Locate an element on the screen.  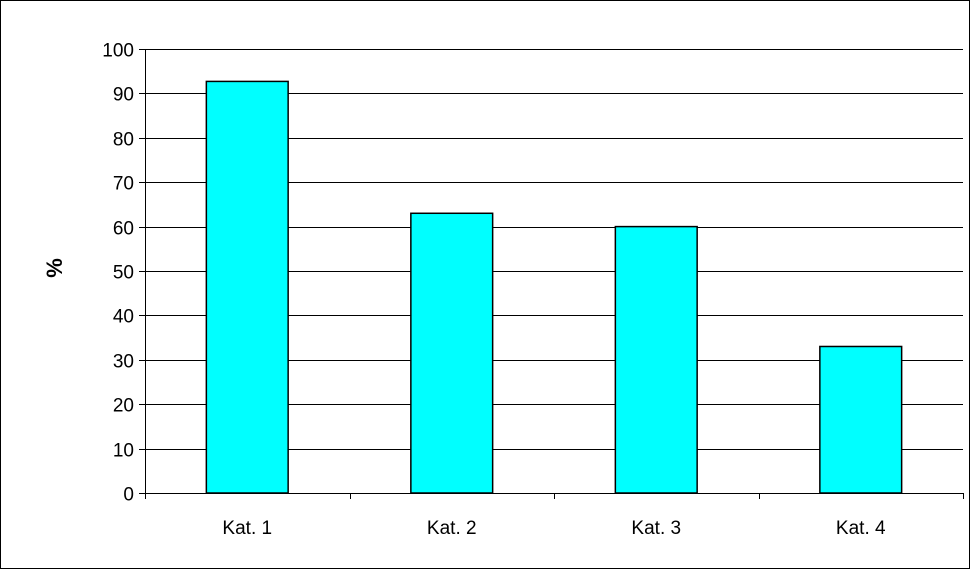
y-tick-label: 30 is located at coordinates (123, 362).